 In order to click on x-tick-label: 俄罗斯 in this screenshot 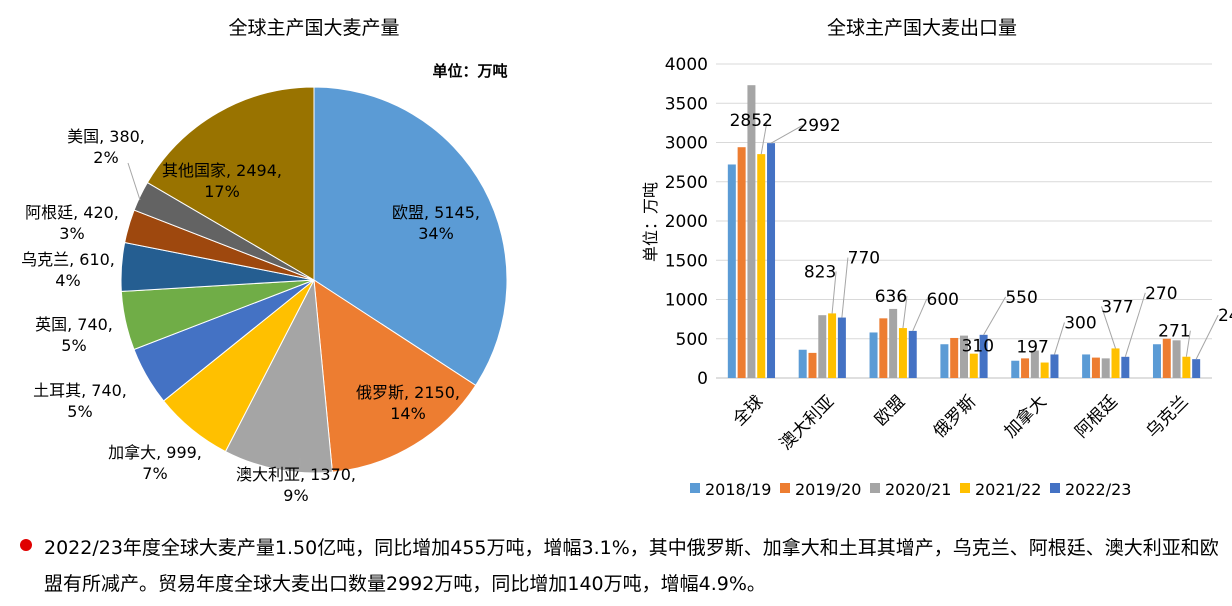, I will do `click(955, 417)`.